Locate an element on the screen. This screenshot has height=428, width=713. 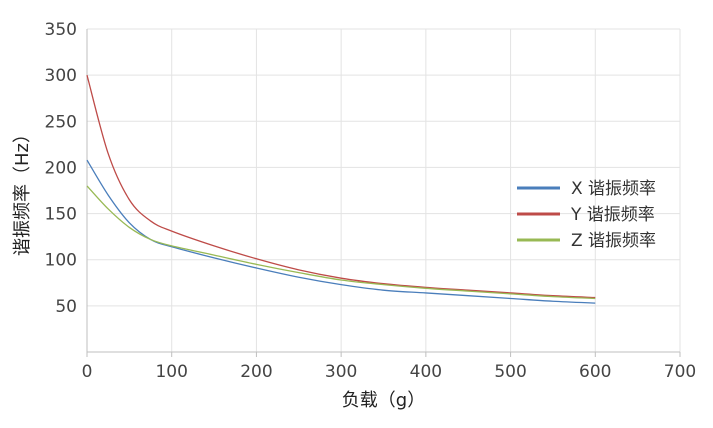
legend-label: Y 谐振频率 is located at coordinates (612, 215).